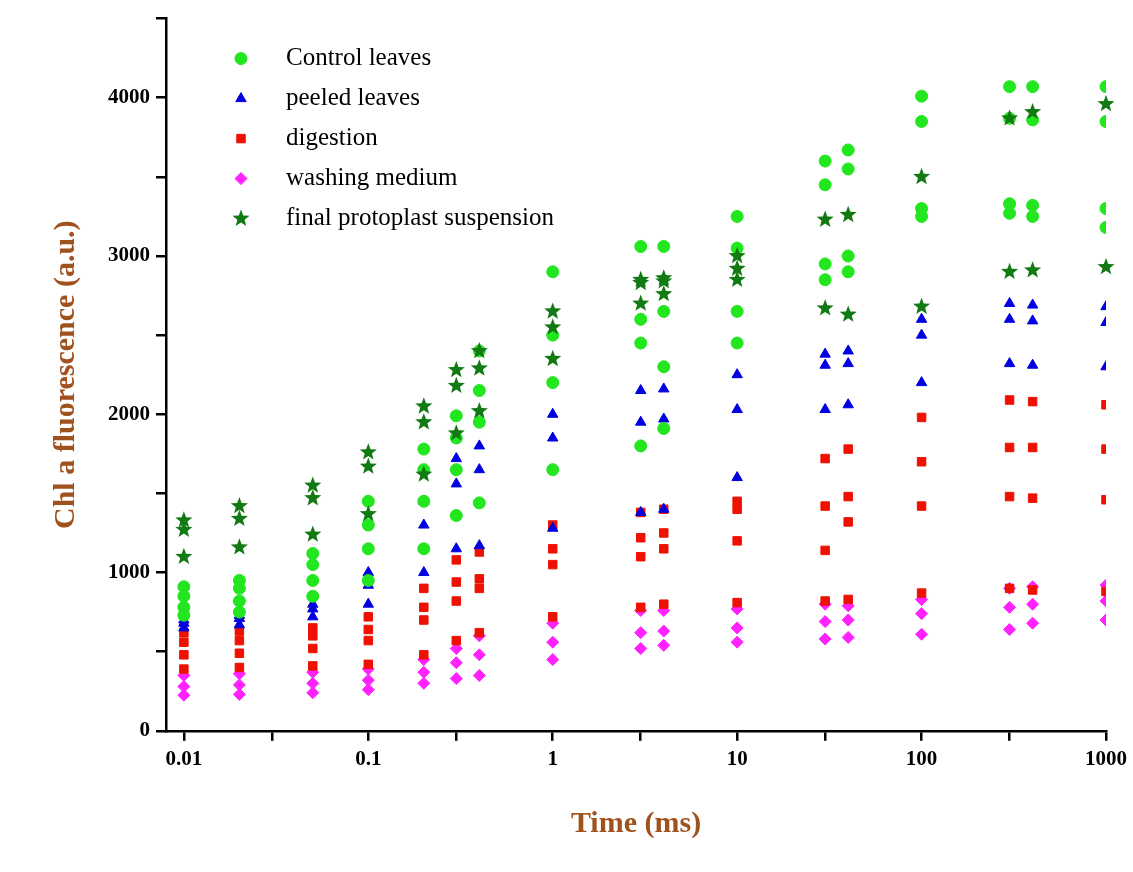 The width and height of the screenshot is (1133, 872). I want to click on y-tick-label: 4000, so click(129, 96).